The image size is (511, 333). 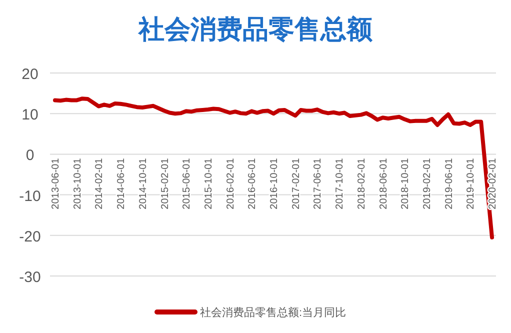 What do you see at coordinates (122, 184) in the screenshot?
I see `x-tick-label: 2014-06-01` at bounding box center [122, 184].